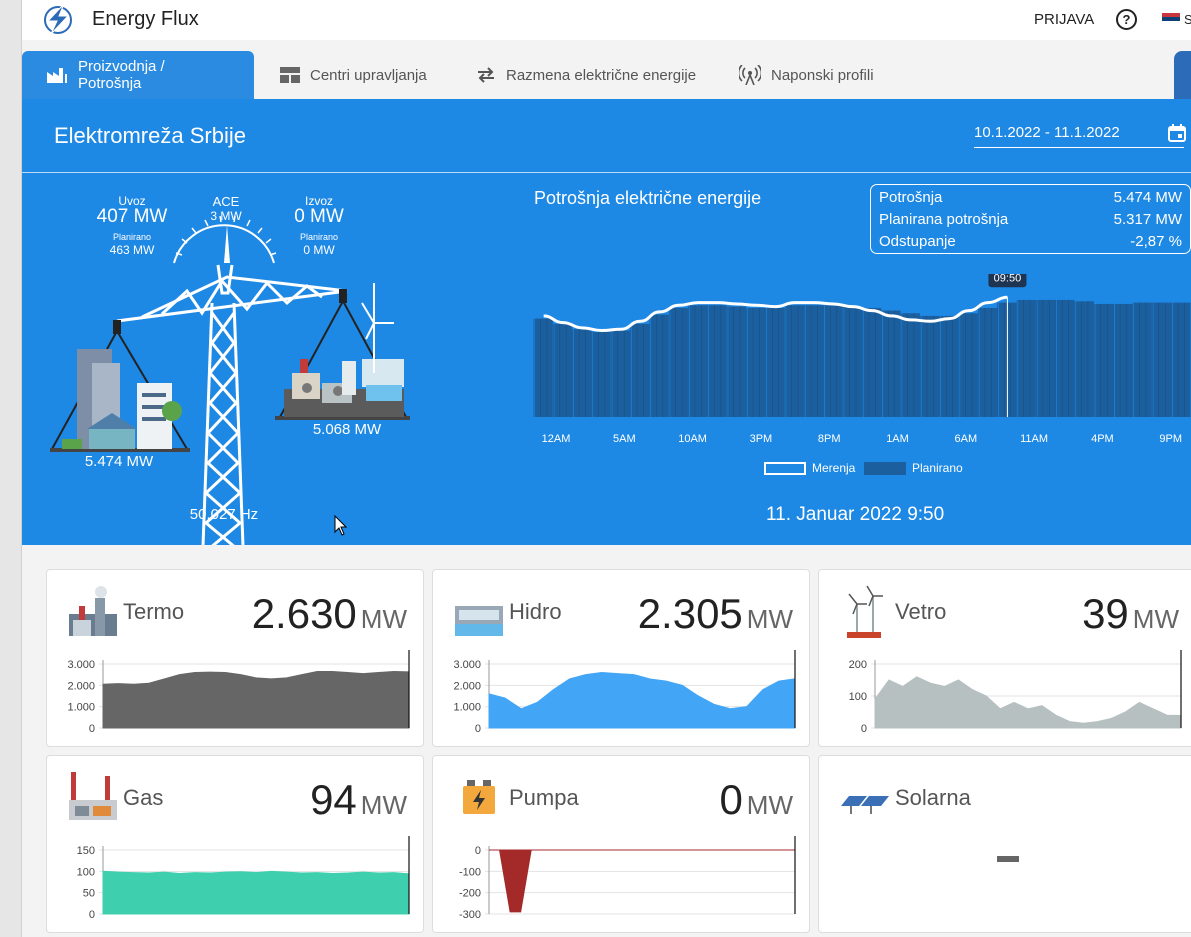  What do you see at coordinates (57, 75) in the screenshot?
I see `factory-icon` at bounding box center [57, 75].